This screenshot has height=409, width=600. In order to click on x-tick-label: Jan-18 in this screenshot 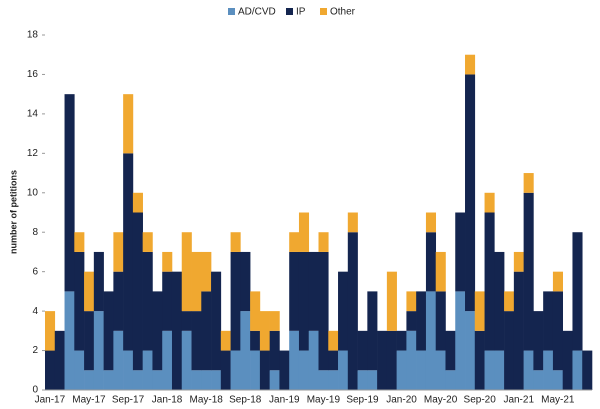, I will do `click(167, 400)`.